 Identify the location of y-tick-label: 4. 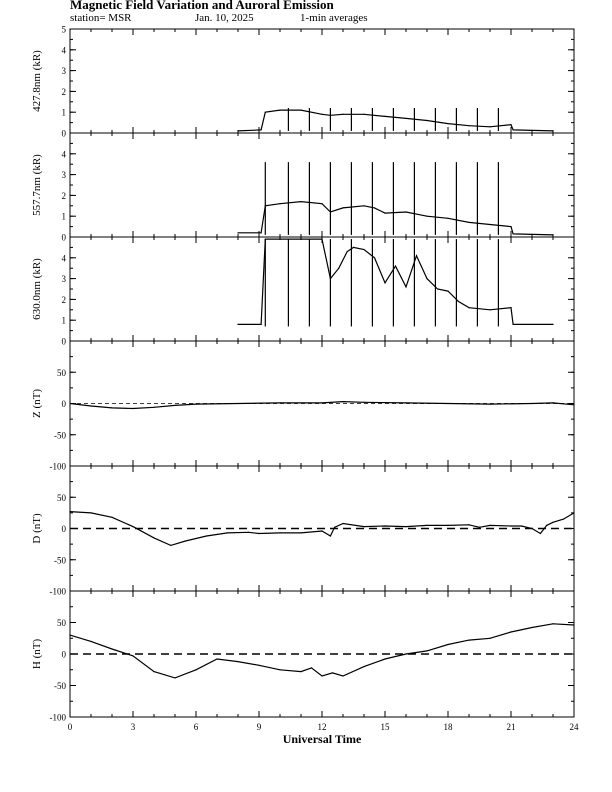
(64, 50).